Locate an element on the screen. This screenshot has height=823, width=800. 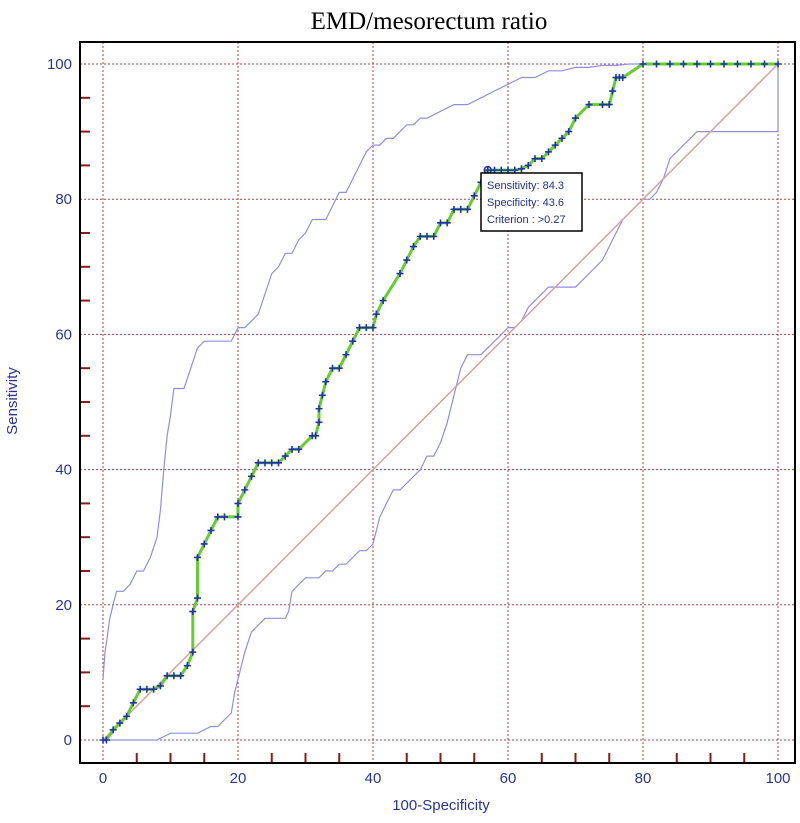
y-tick-label: 80 is located at coordinates (63, 199).